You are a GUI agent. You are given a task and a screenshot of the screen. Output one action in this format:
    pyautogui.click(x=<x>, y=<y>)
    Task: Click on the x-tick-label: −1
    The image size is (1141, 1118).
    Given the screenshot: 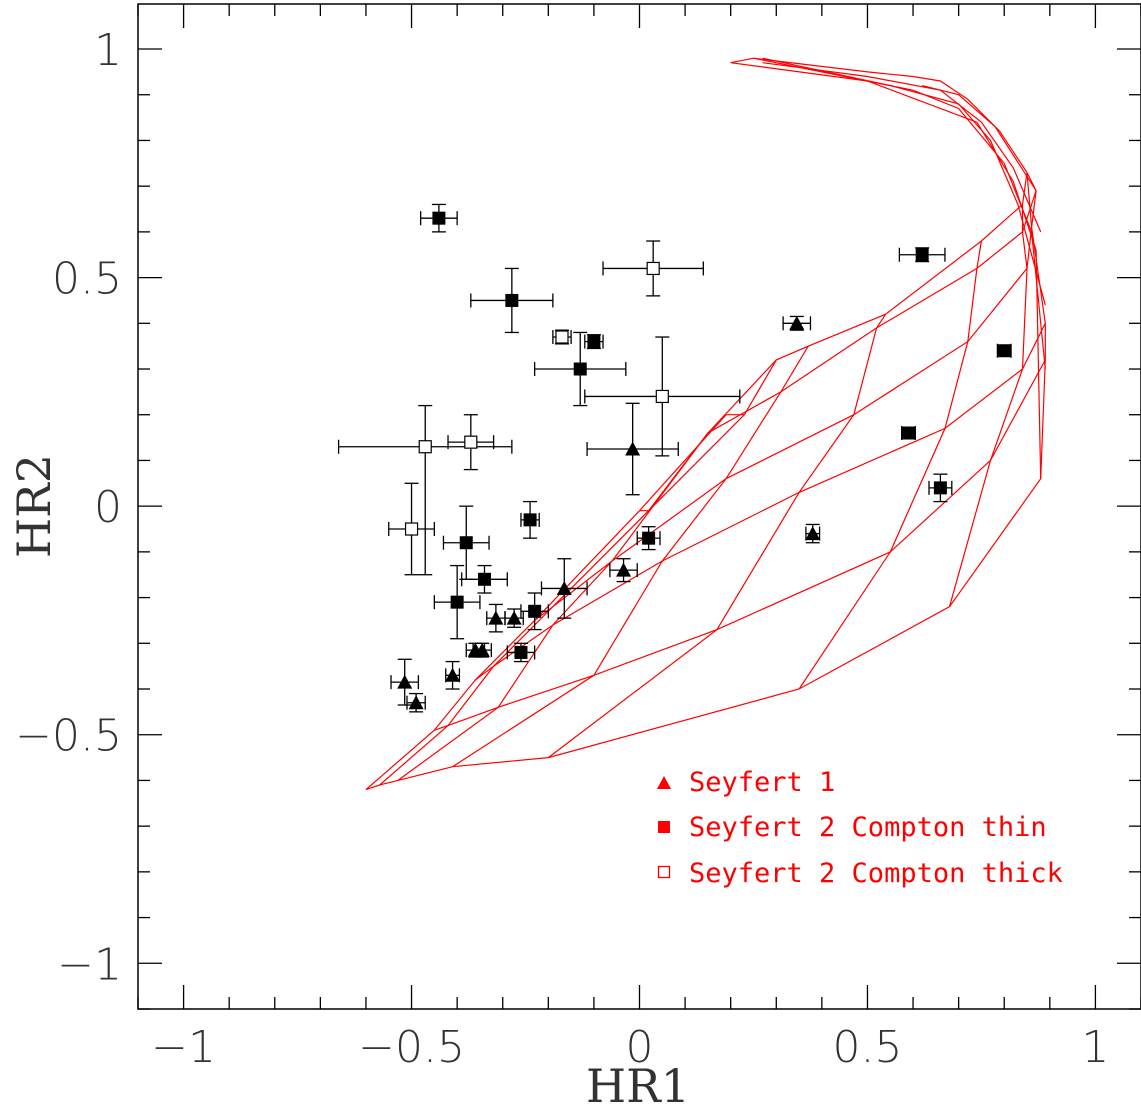 What is the action you would take?
    pyautogui.click(x=183, y=1047)
    